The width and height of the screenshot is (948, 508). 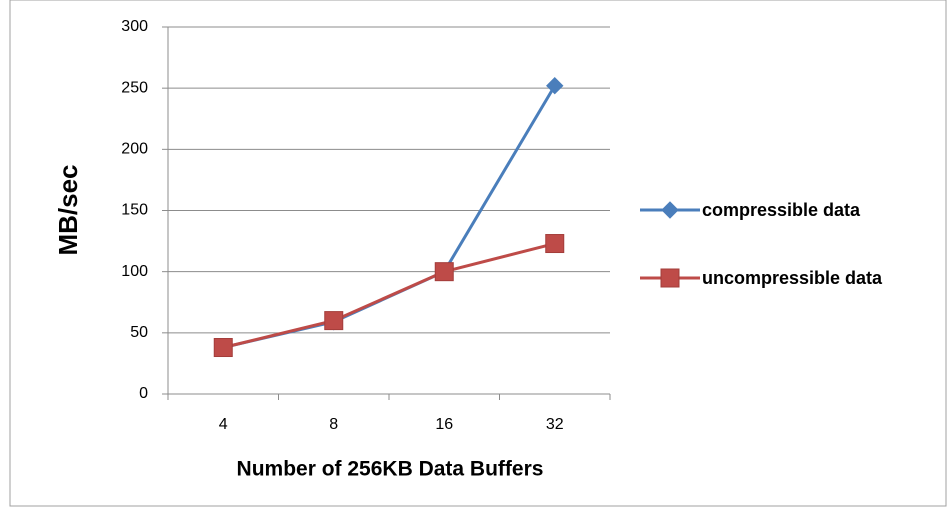 I want to click on legend-label: uncompressible data, so click(x=792, y=278).